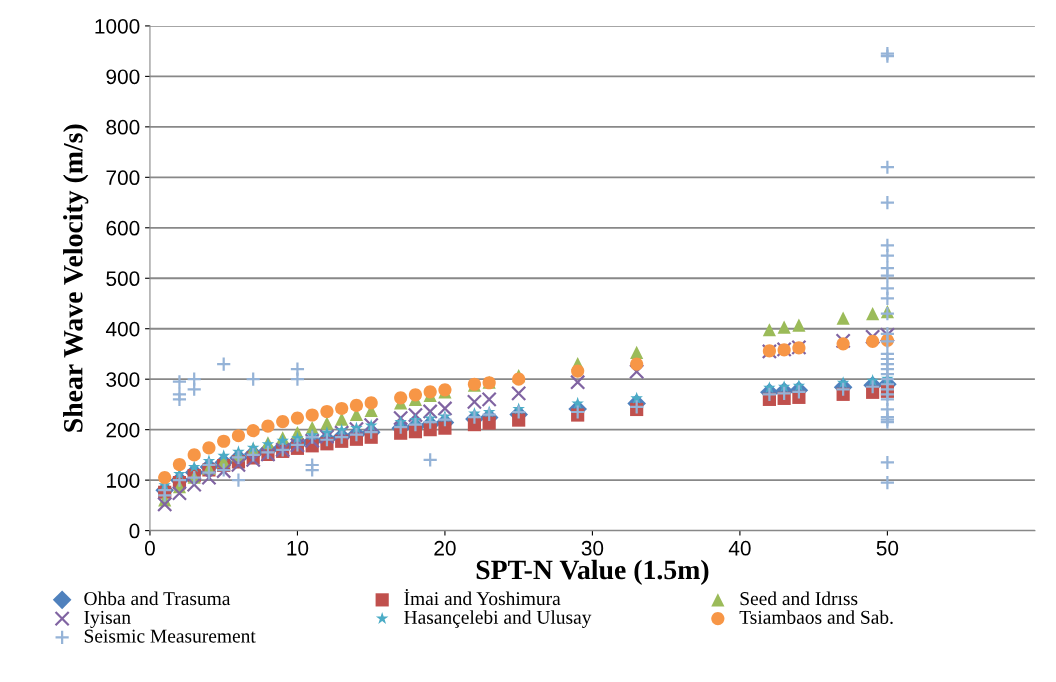  I want to click on y-tick-label: 800, so click(123, 127).